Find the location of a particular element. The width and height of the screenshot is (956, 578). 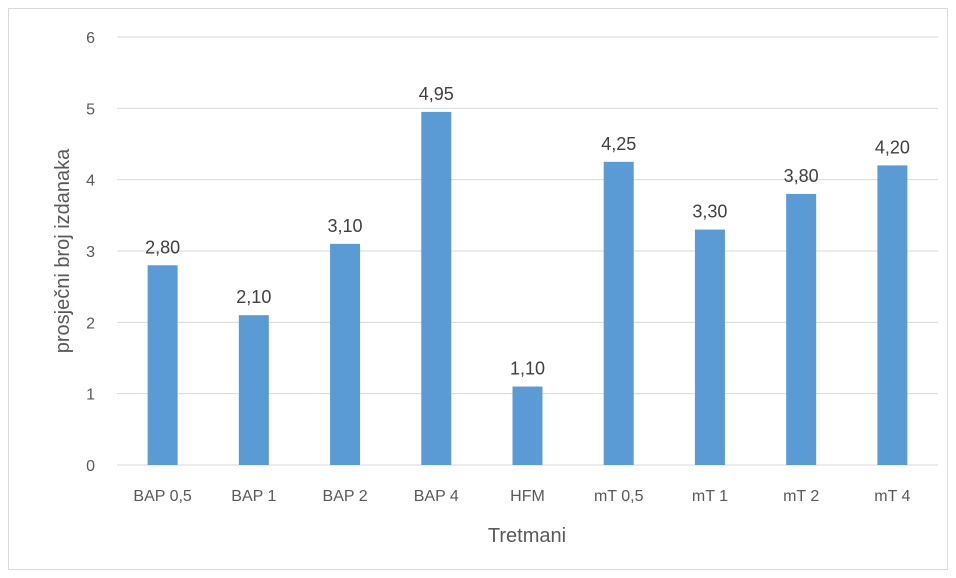

x-tick-label: mT 4 is located at coordinates (892, 496).